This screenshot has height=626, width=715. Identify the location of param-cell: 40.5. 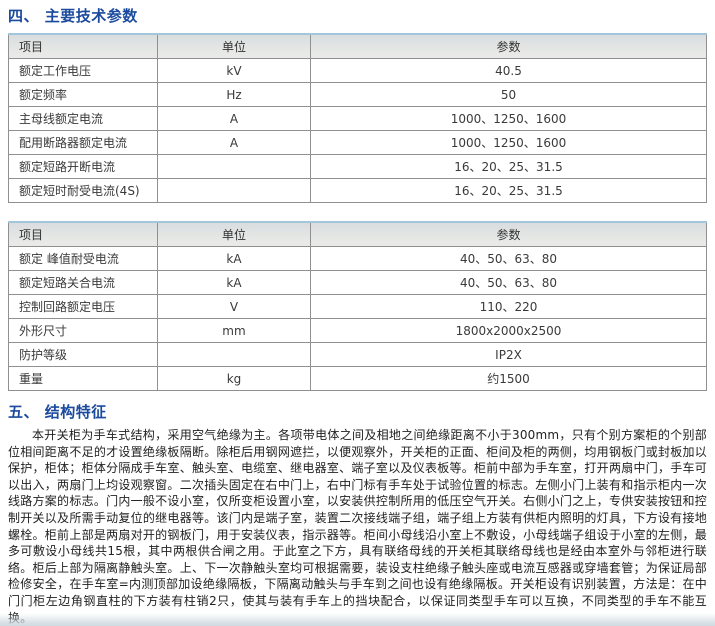
(508, 70).